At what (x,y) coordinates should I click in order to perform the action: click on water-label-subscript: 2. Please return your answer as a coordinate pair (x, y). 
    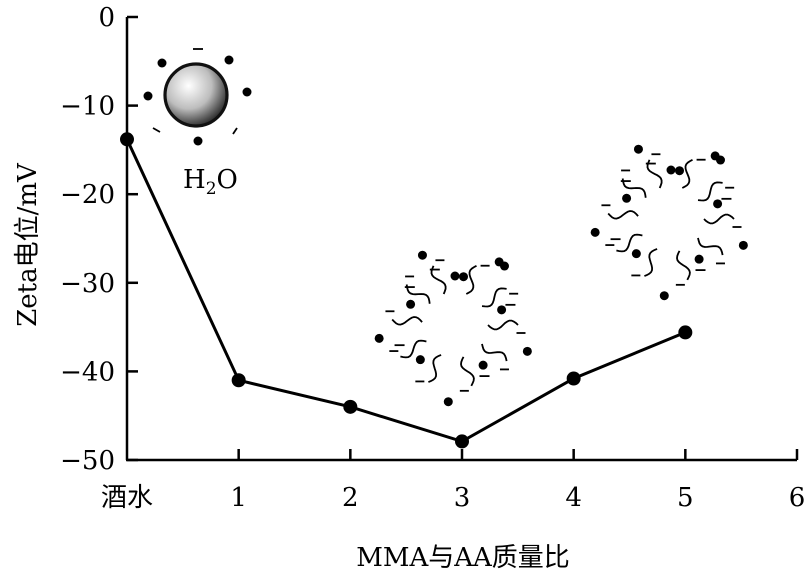
    Looking at the image, I should click on (211, 189).